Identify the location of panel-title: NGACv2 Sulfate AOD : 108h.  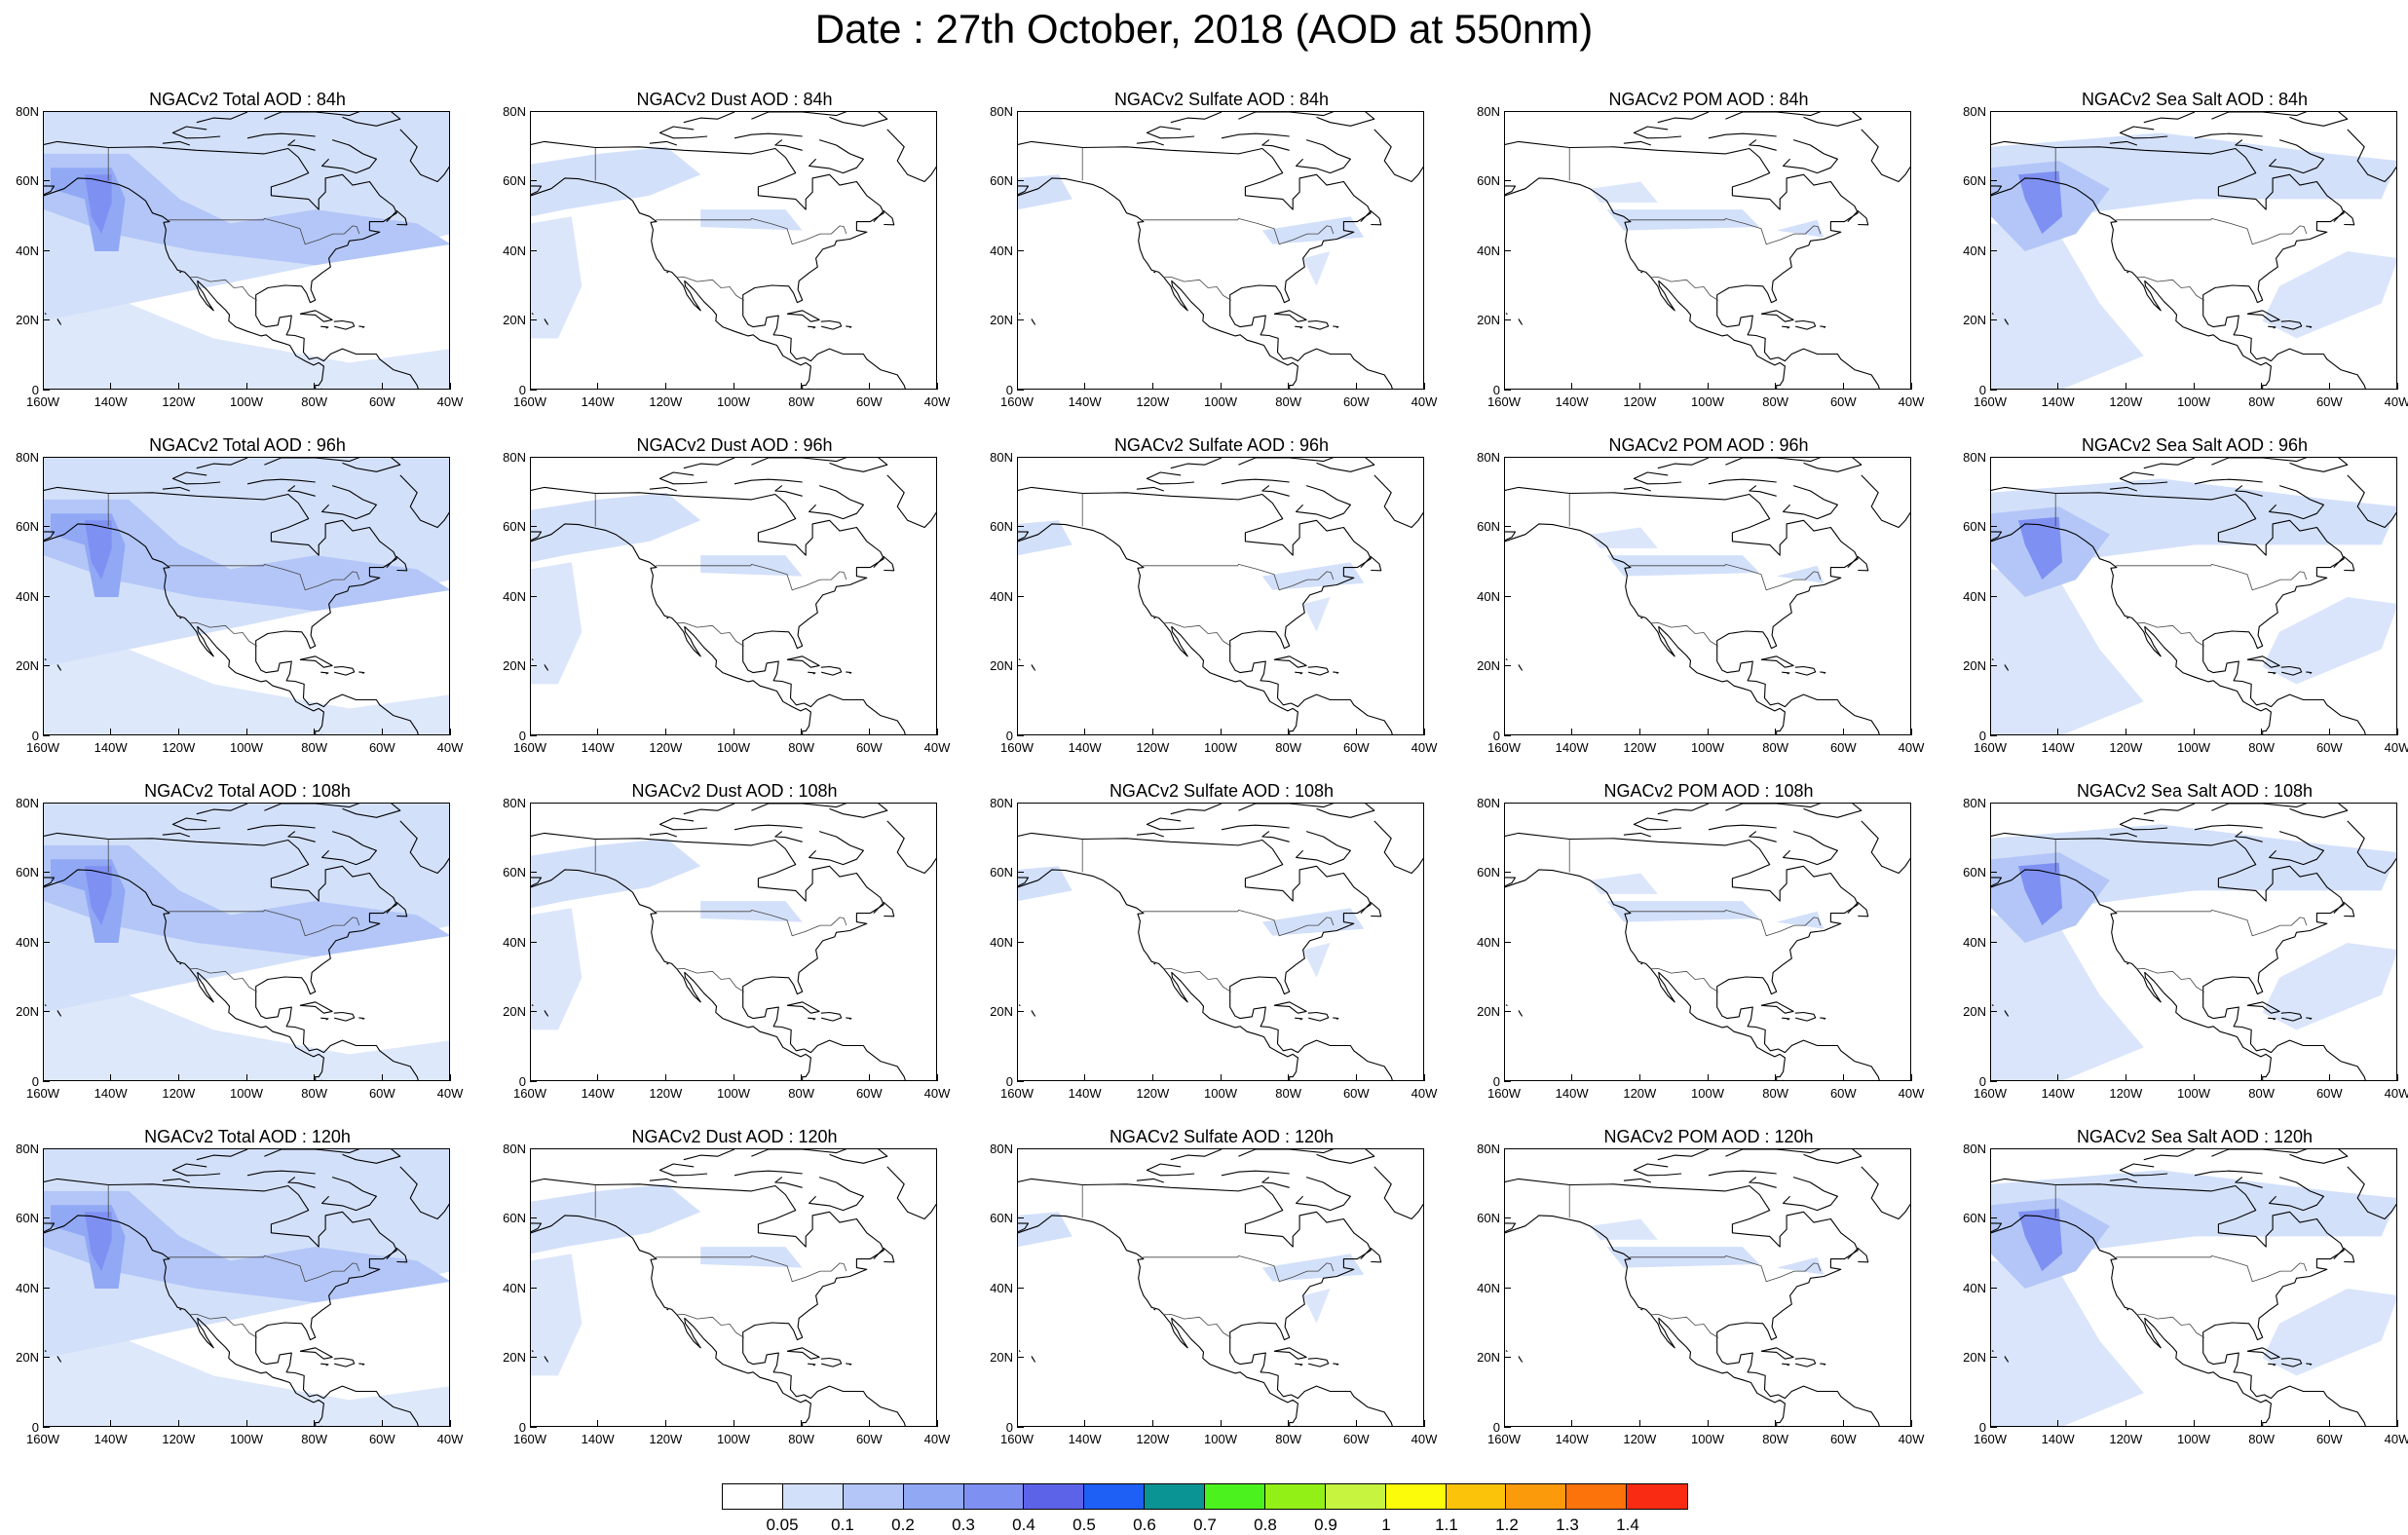
(1221, 791).